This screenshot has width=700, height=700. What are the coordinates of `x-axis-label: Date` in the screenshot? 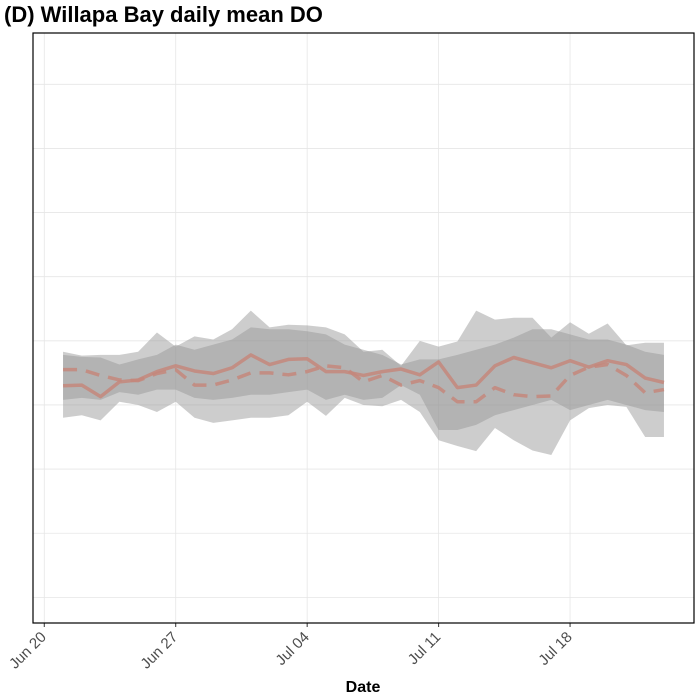 It's located at (363, 687).